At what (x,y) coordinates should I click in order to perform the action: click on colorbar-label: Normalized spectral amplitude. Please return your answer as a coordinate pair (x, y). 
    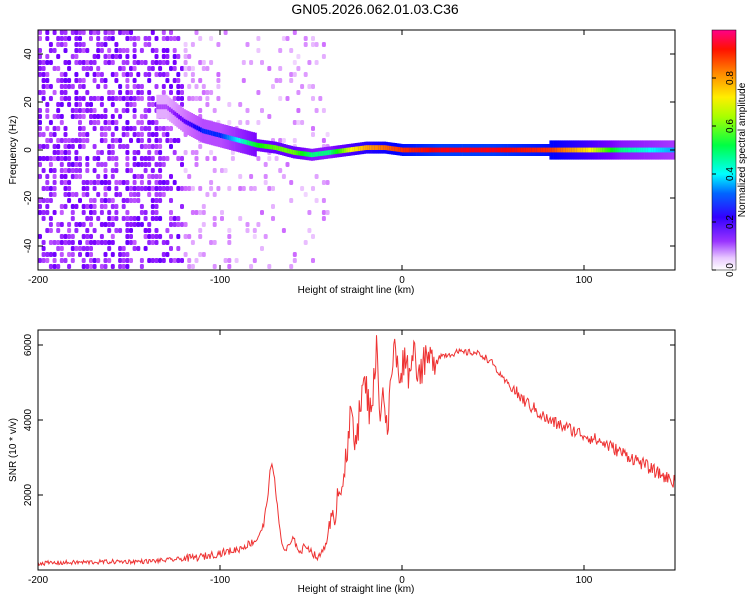
    Looking at the image, I should click on (742, 149).